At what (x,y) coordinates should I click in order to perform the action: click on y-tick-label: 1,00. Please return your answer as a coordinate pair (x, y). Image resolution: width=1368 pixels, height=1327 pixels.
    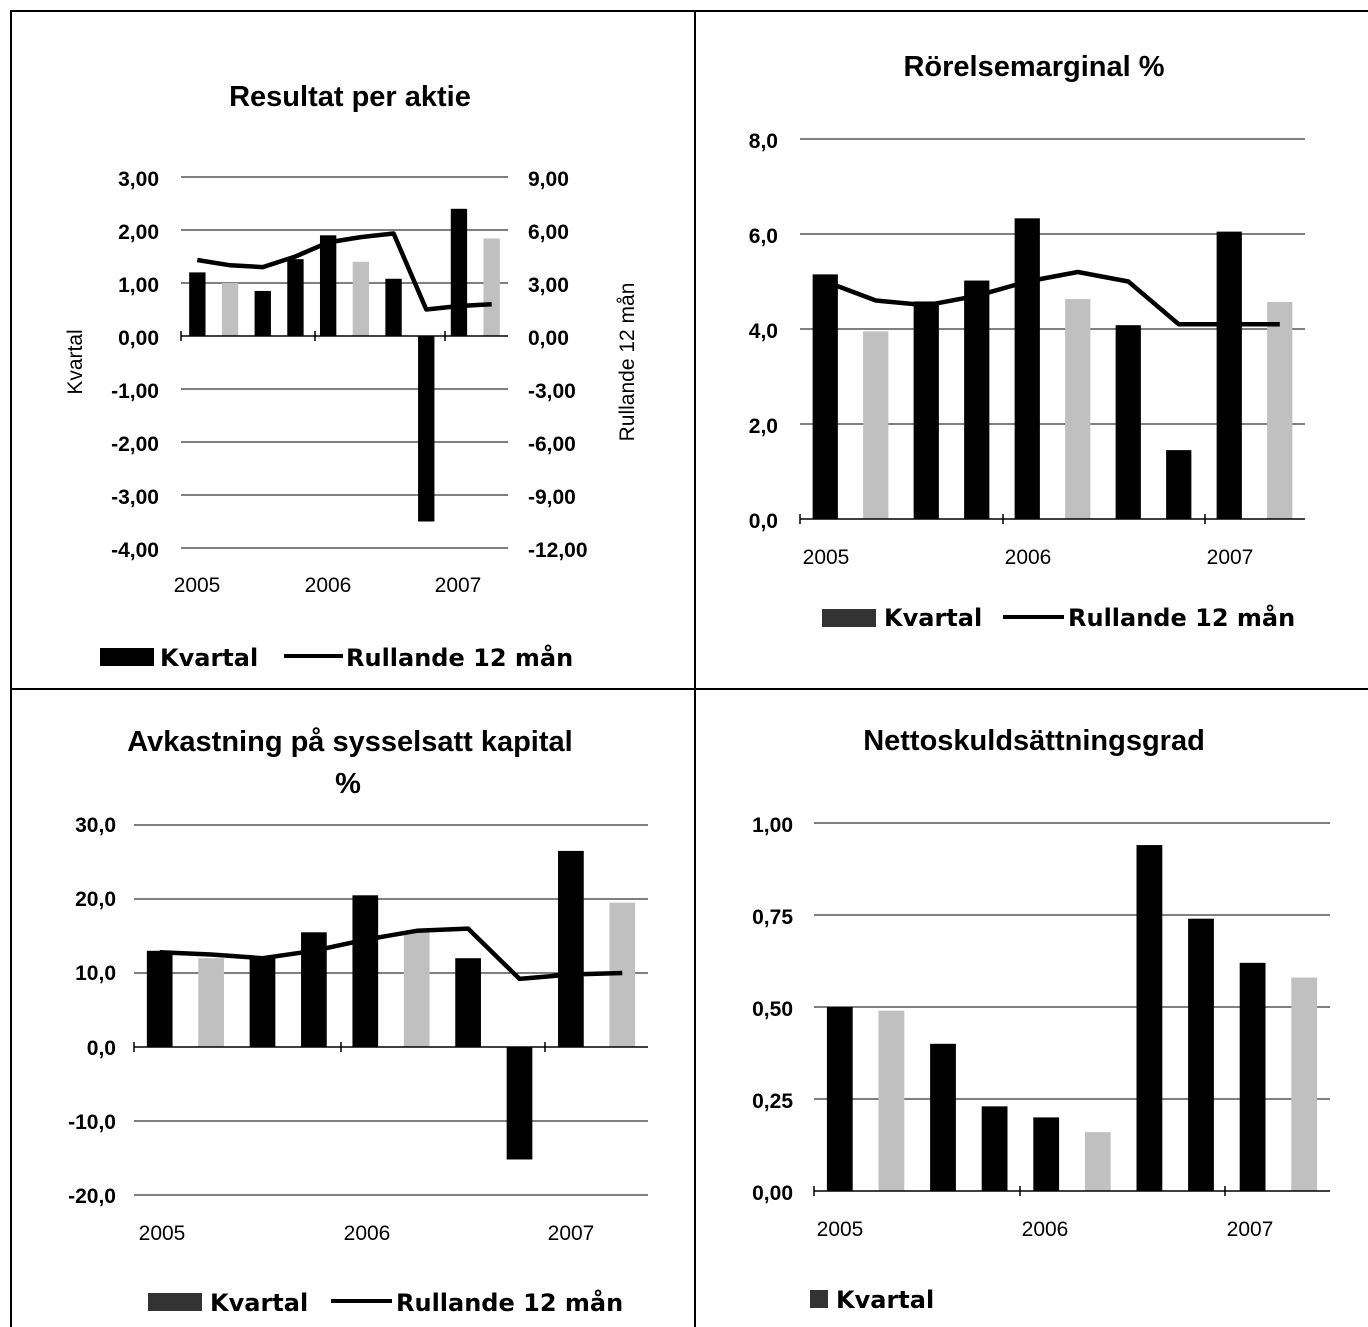
    Looking at the image, I should click on (772, 825).